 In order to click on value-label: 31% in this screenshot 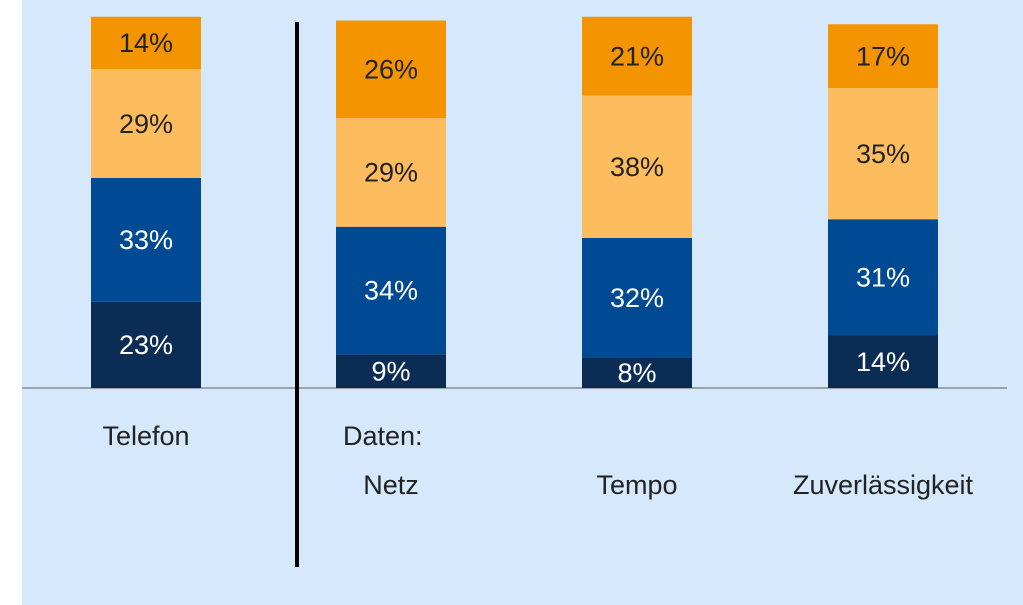, I will do `click(883, 278)`.